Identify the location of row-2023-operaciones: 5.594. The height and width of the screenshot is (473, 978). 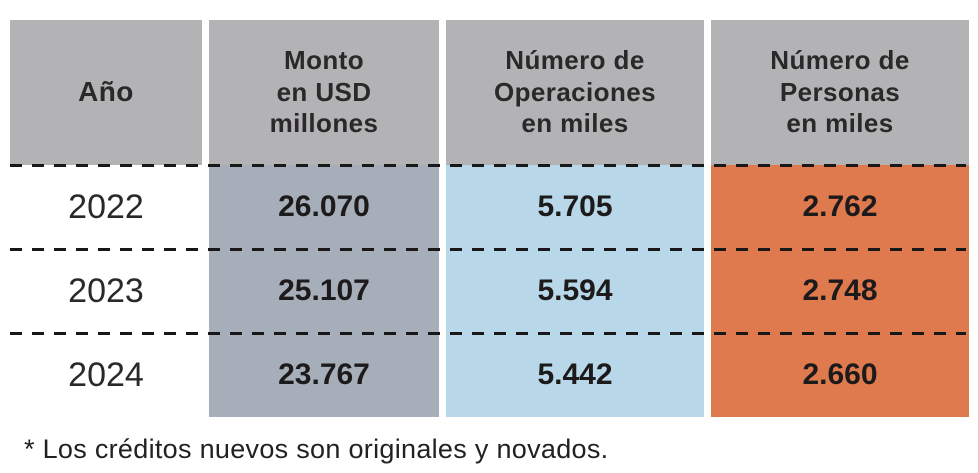
(575, 291).